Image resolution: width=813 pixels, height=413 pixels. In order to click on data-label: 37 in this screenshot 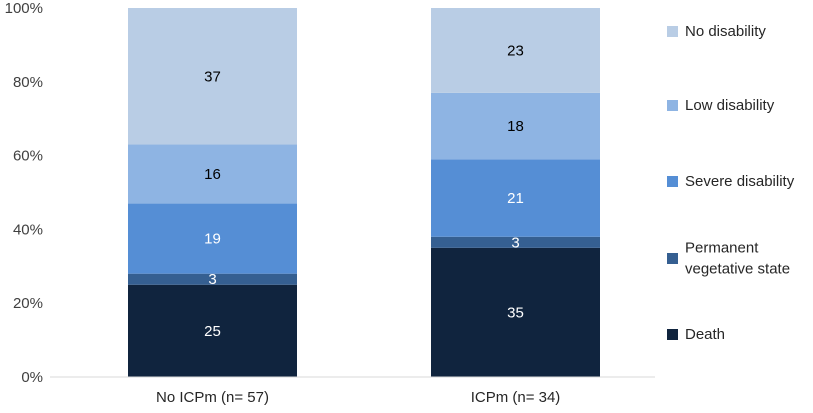, I will do `click(212, 76)`.